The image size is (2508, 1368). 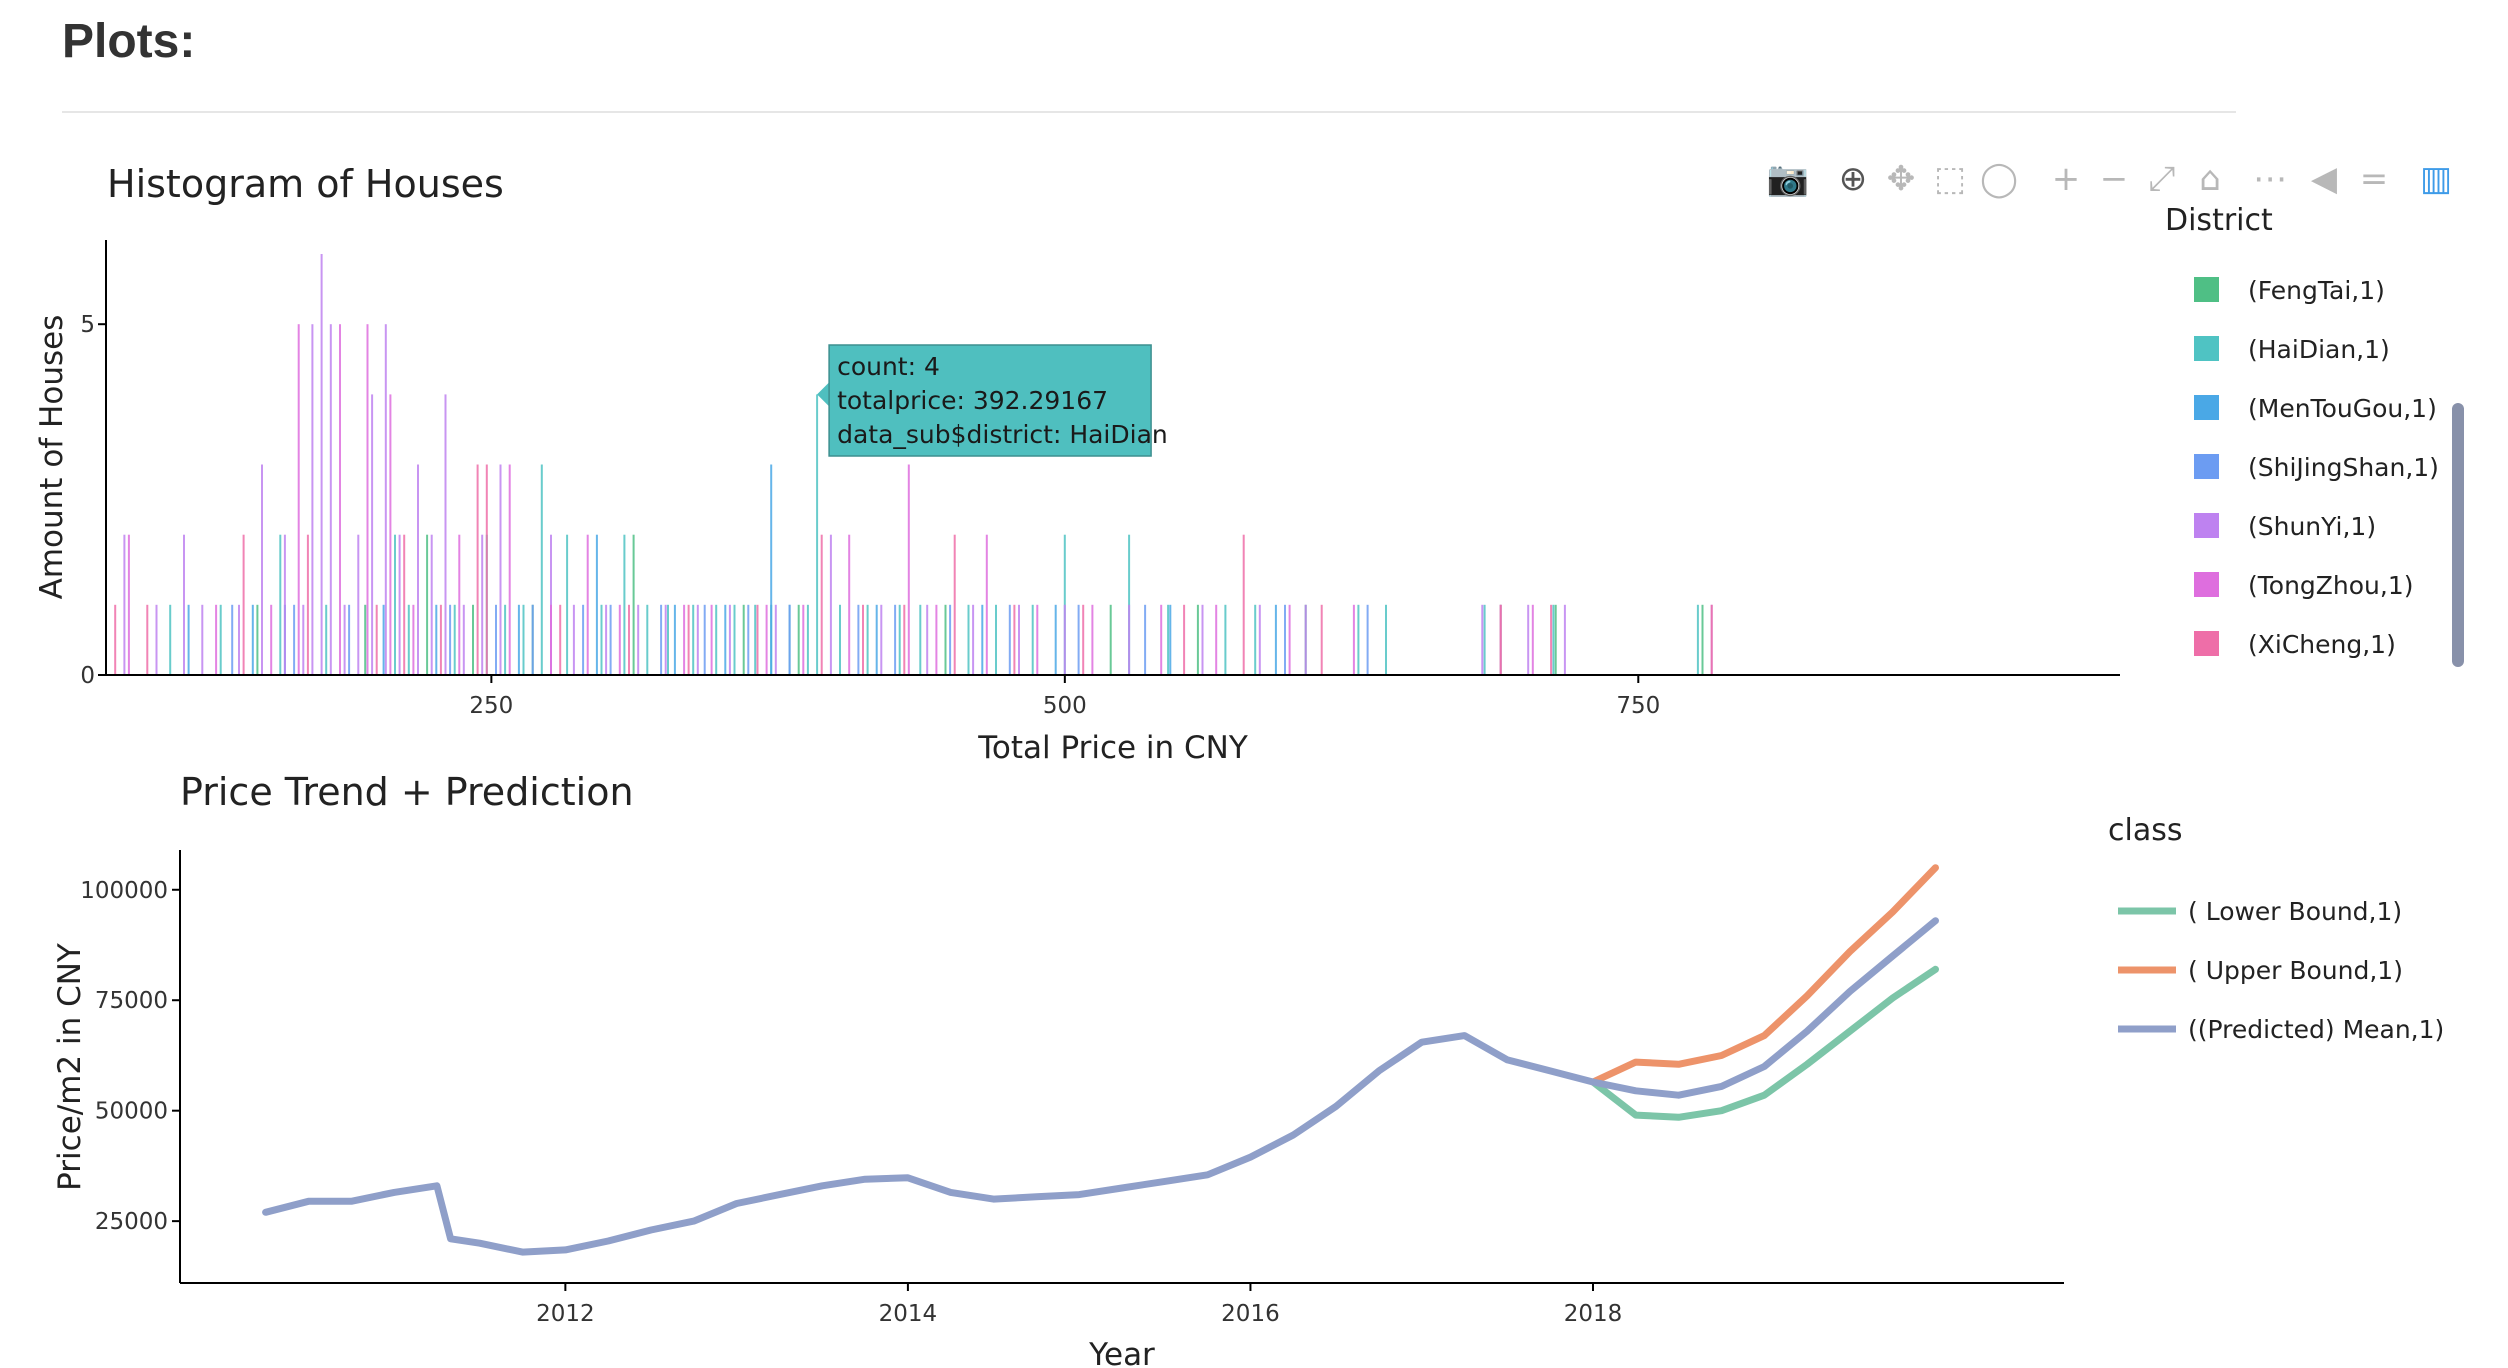 I want to click on hover-closest-icon: ◀, so click(x=2324, y=179).